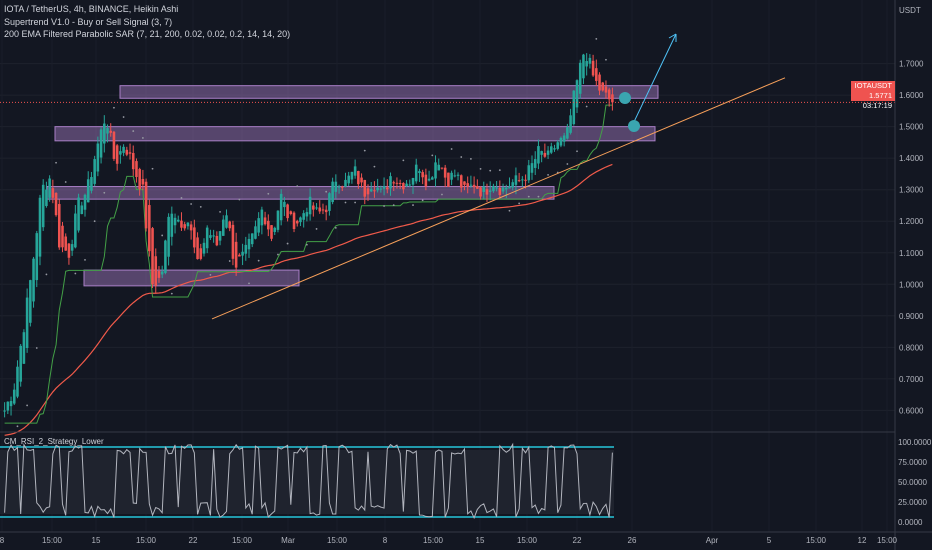 This screenshot has height=550, width=932. I want to click on time-tick-label: Apr, so click(712, 540).